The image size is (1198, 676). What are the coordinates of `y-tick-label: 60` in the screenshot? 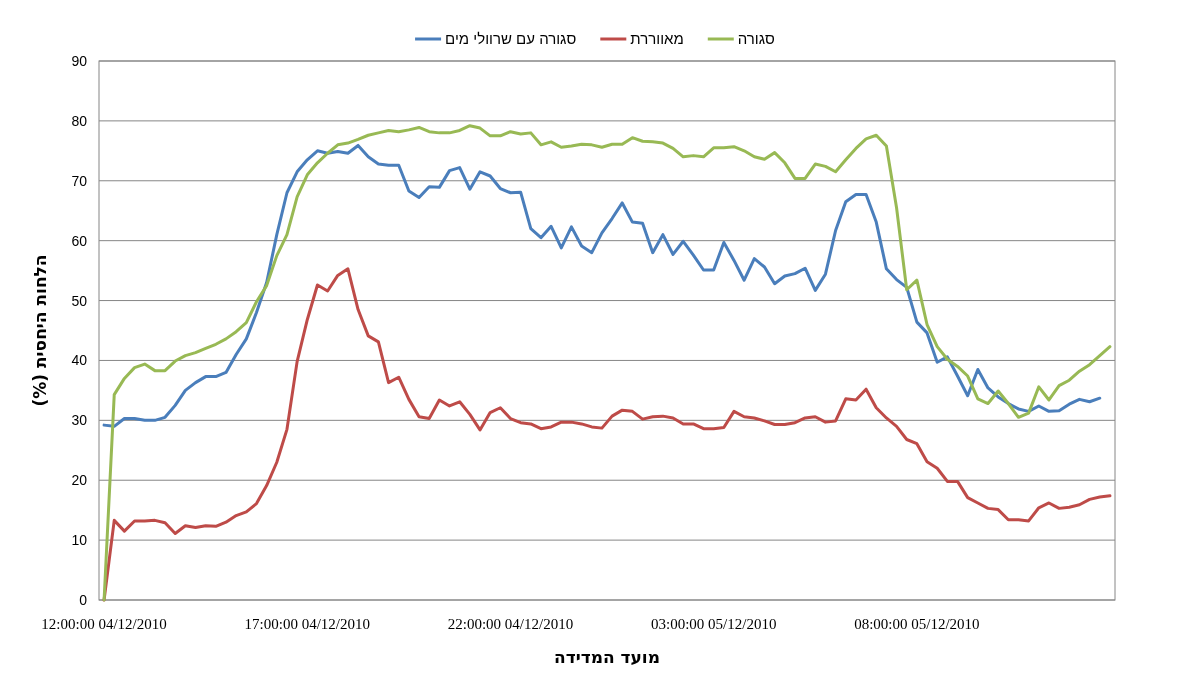 It's located at (79, 240).